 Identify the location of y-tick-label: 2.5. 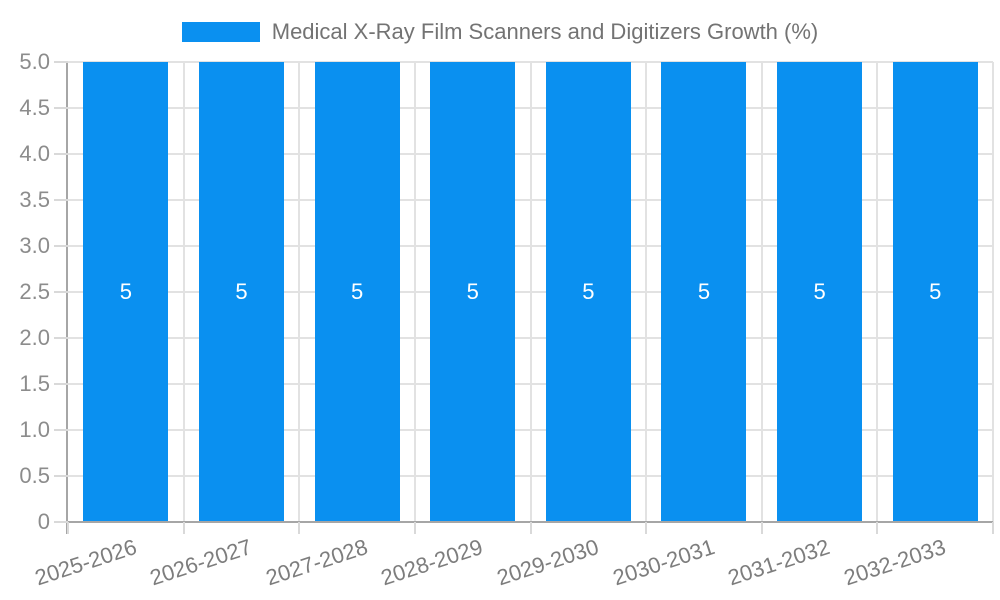
(34, 291).